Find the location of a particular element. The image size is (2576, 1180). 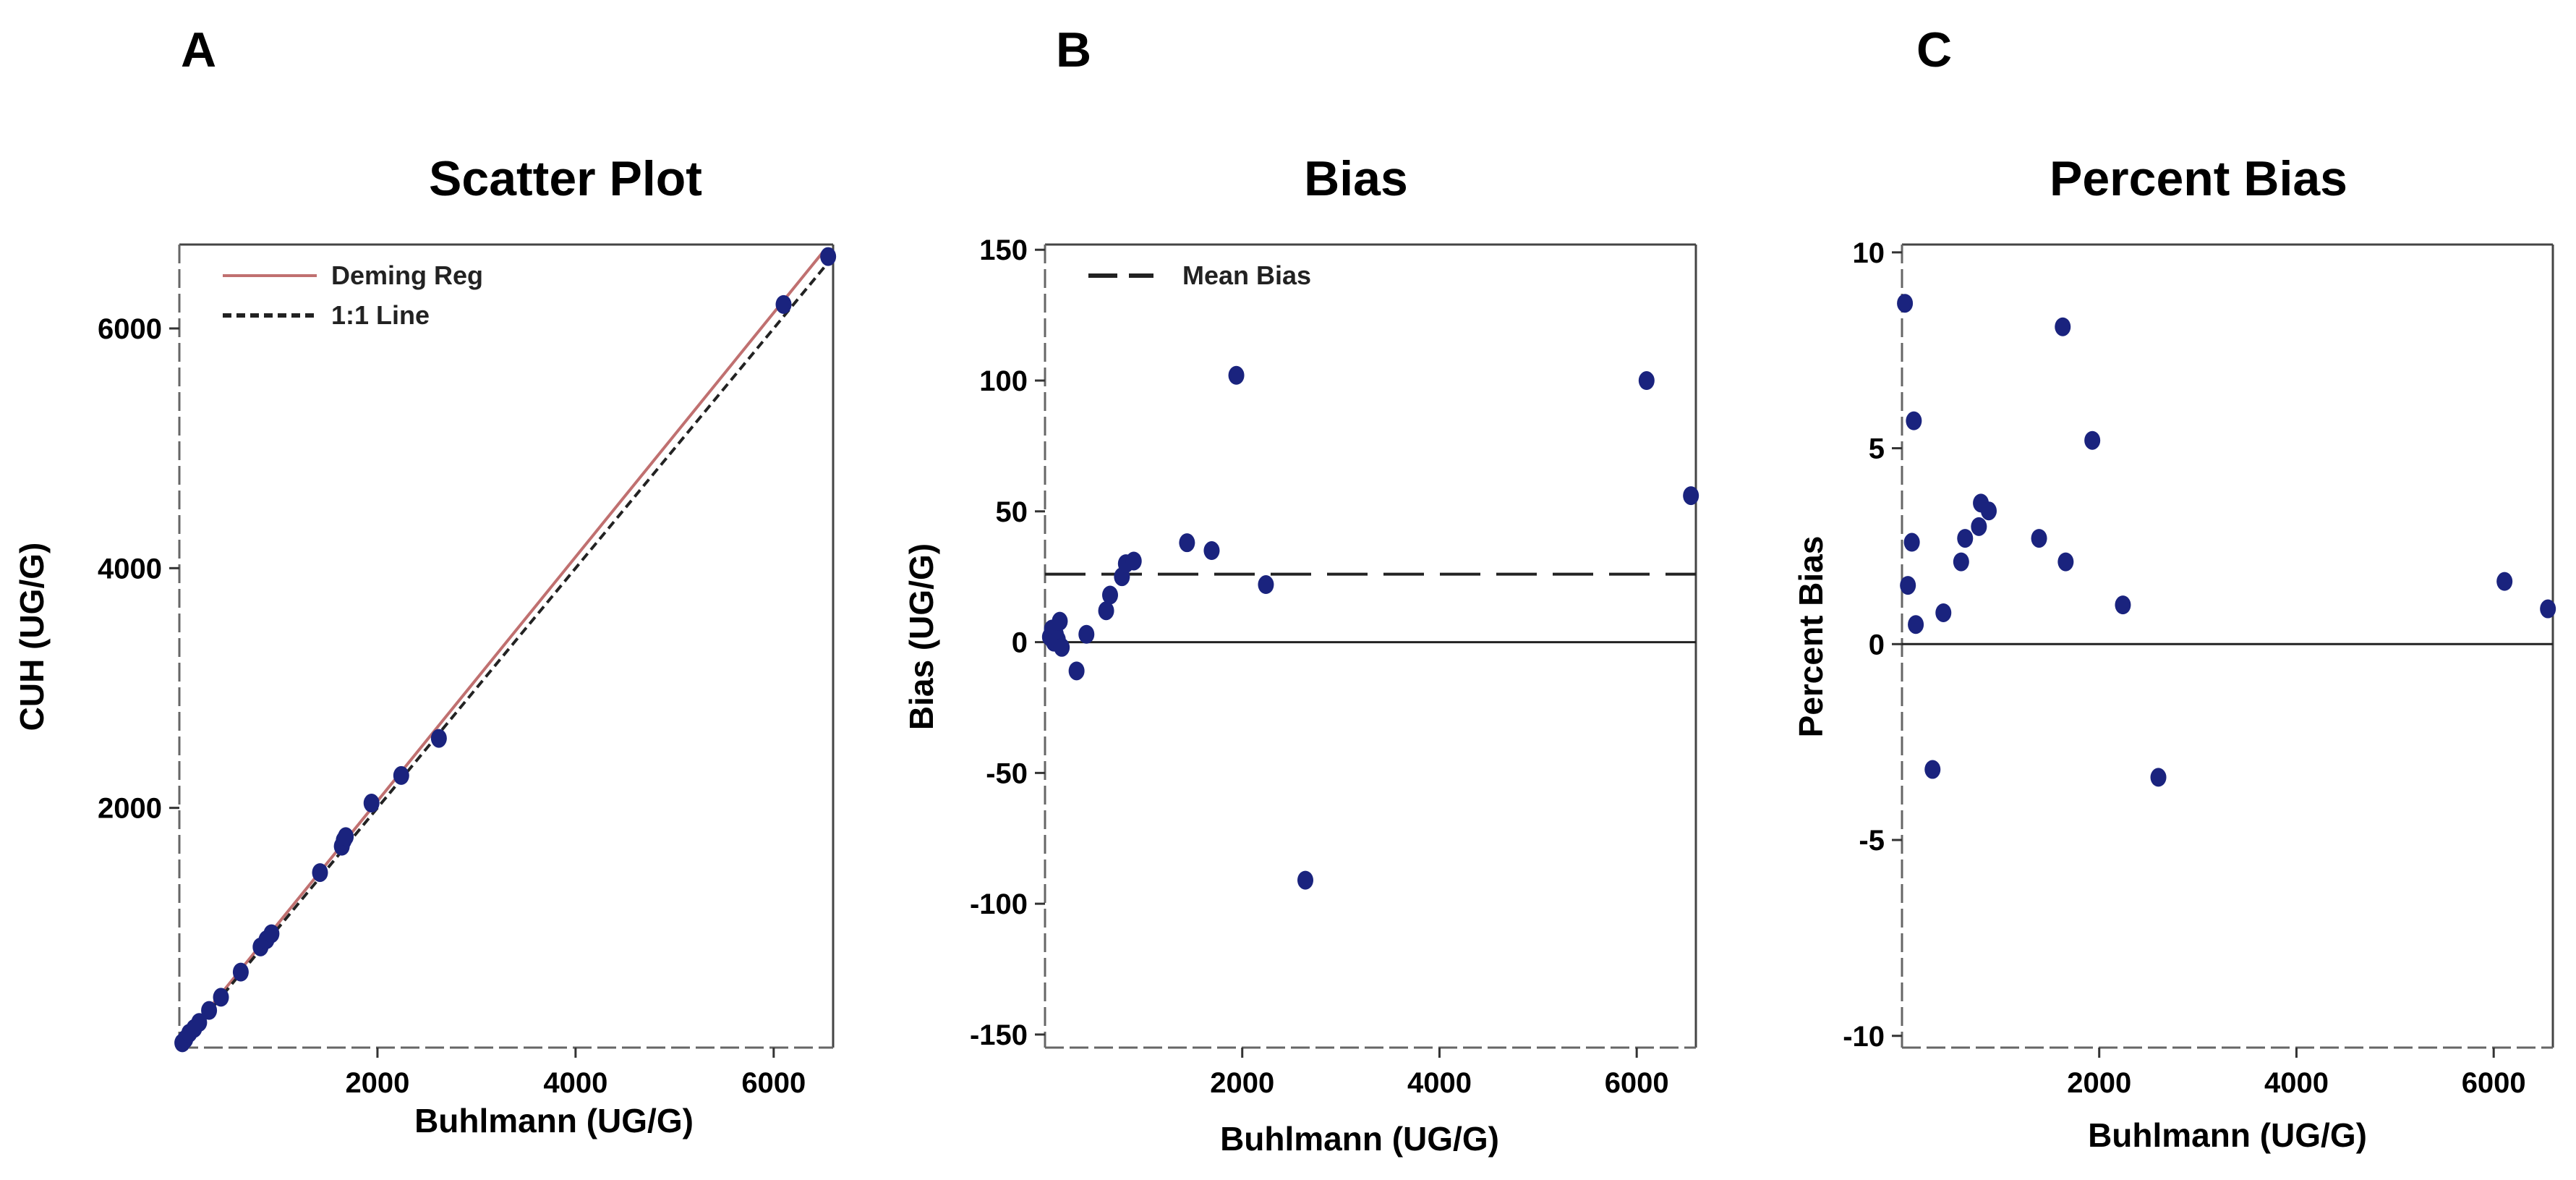

y-axis-label-cuh: CUH (UG/G) is located at coordinates (32, 637).